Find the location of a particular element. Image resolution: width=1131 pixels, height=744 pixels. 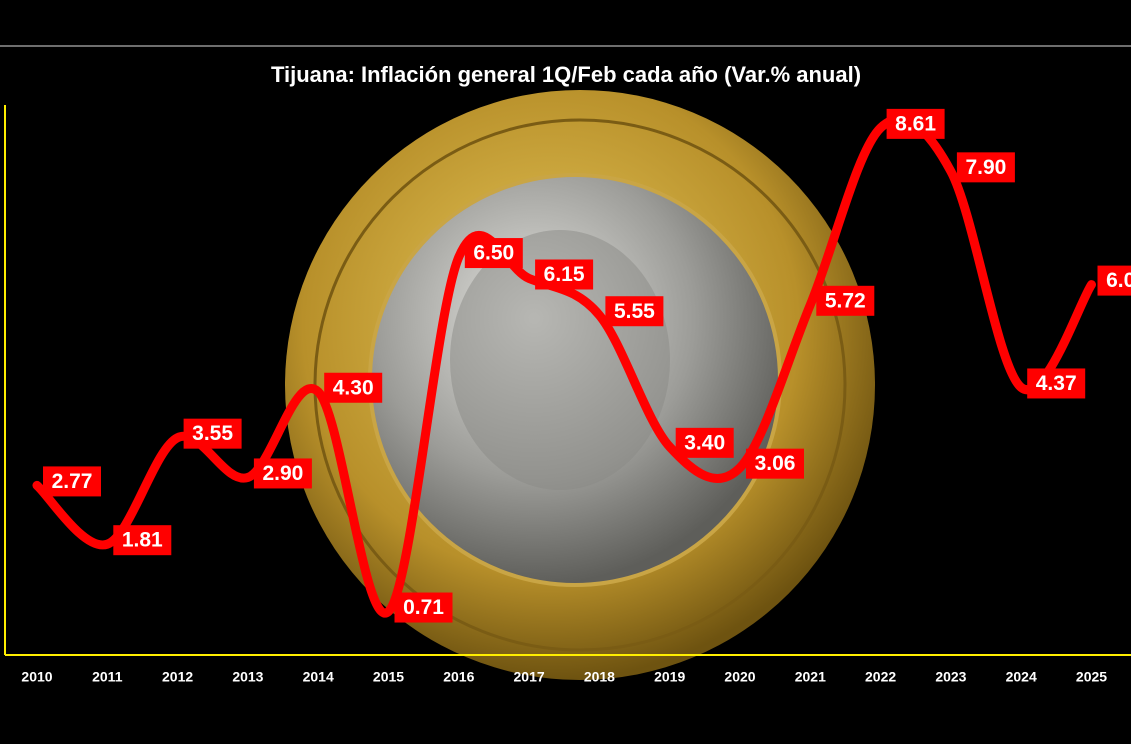

data-label-text: 3.40 is located at coordinates (704, 442).